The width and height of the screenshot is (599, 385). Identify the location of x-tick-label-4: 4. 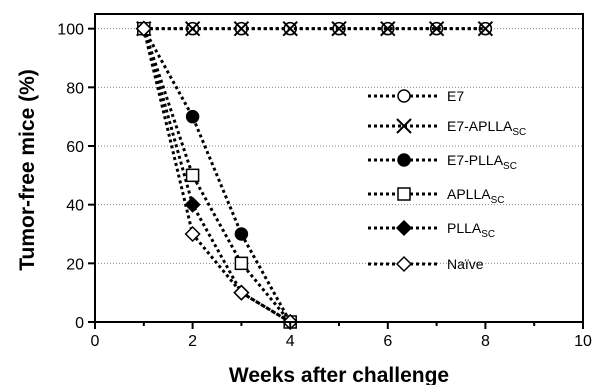
(290, 341).